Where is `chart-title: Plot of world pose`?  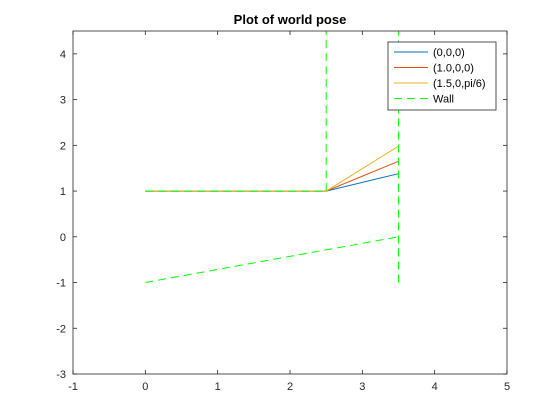
chart-title: Plot of world pose is located at coordinates (290, 19).